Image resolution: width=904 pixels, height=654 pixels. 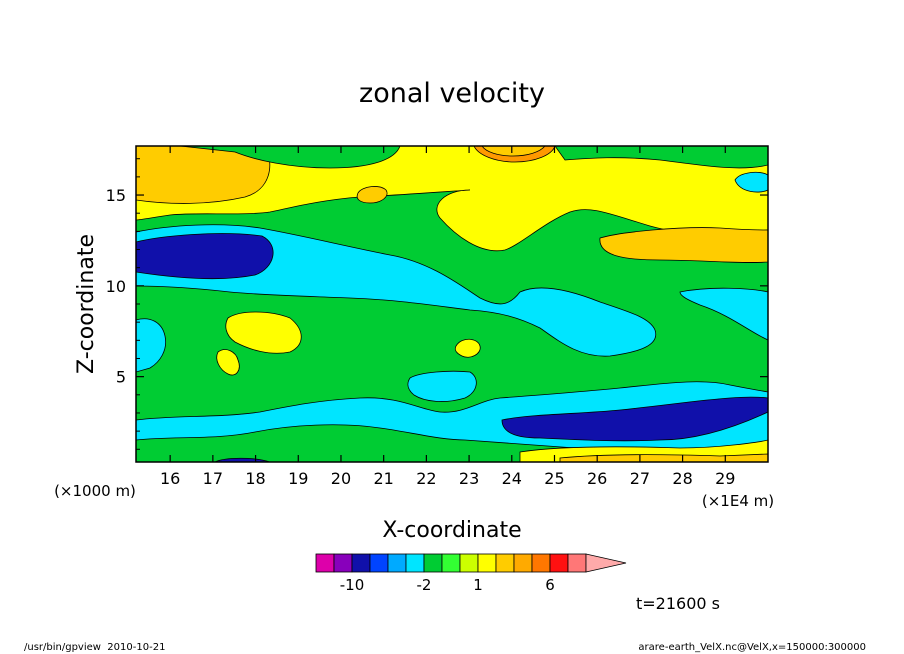 I want to click on y-tick-label: 10, so click(x=116, y=286).